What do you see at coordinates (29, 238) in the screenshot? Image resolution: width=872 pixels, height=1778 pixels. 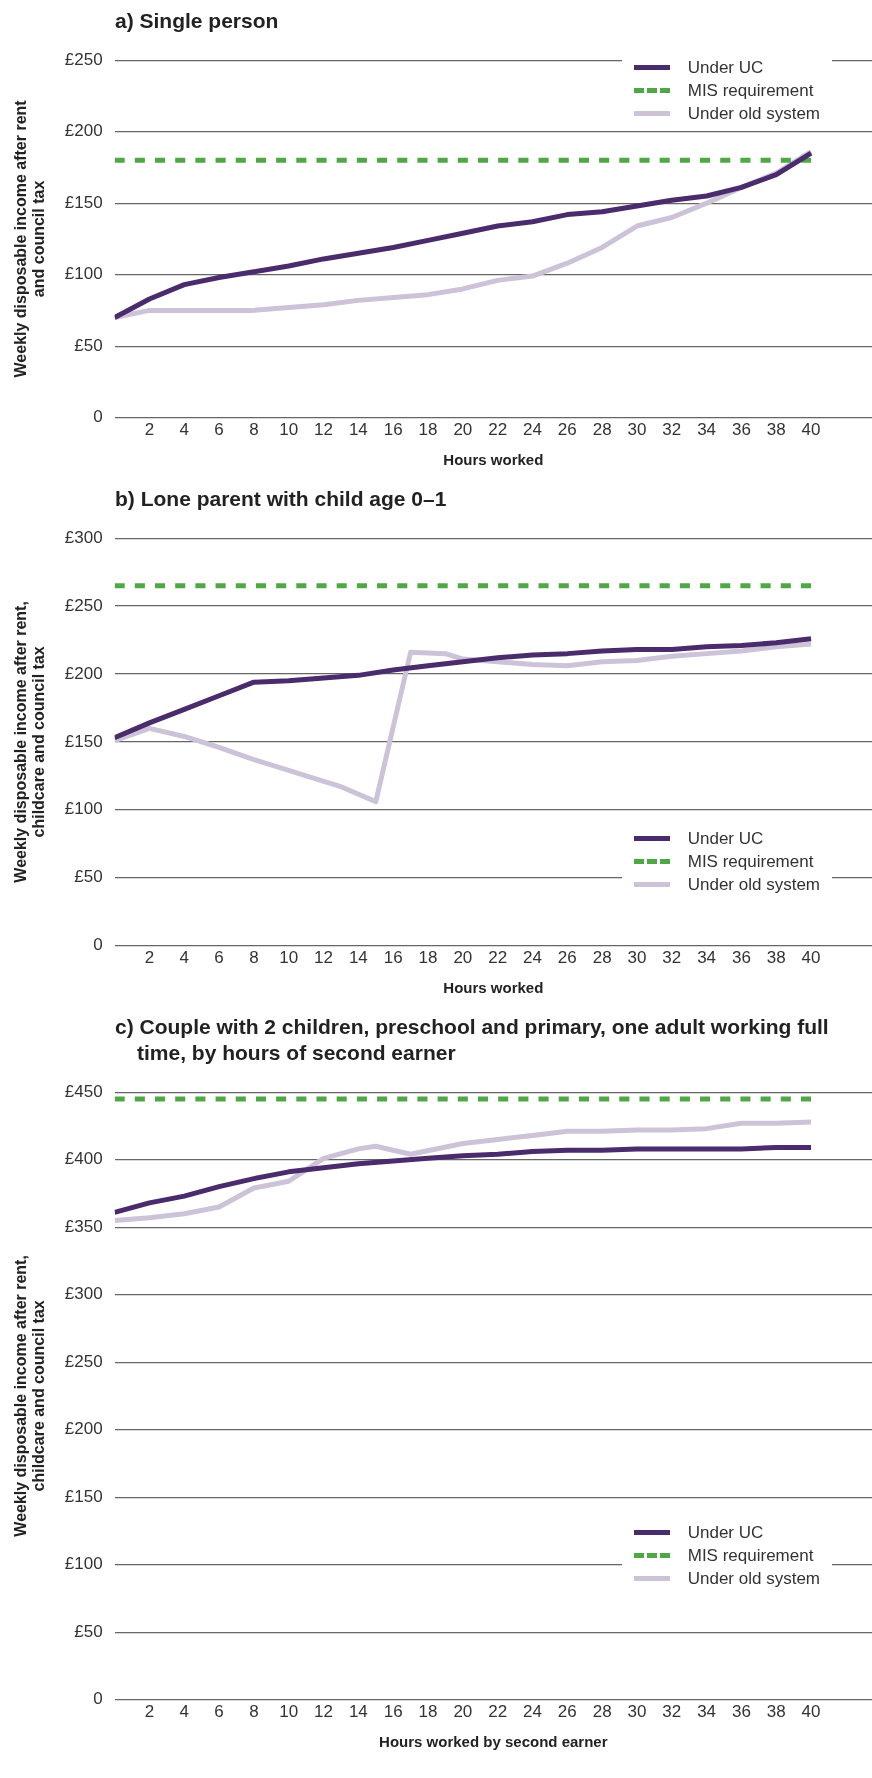 I see `y-axis-title: Weekly disposable income after rent and council tax` at bounding box center [29, 238].